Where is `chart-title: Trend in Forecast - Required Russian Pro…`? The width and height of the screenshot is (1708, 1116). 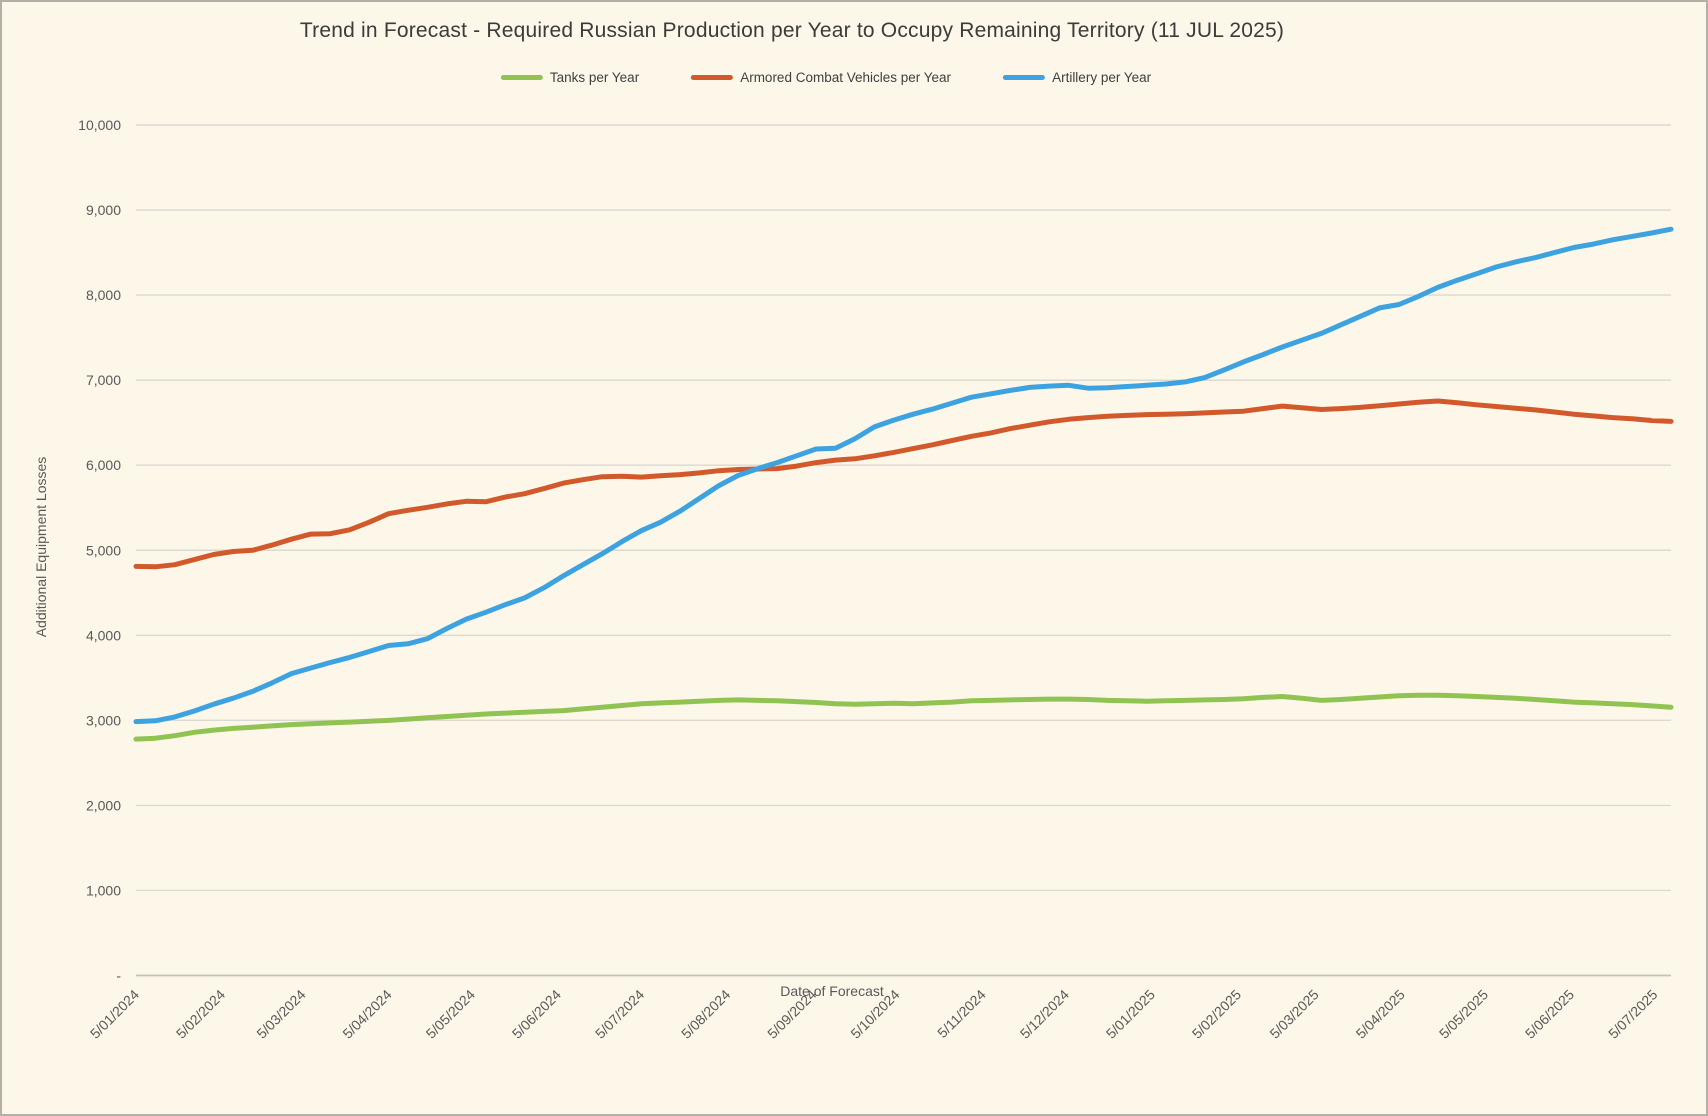
chart-title: Trend in Forecast - Required Russian Pro… is located at coordinates (792, 30).